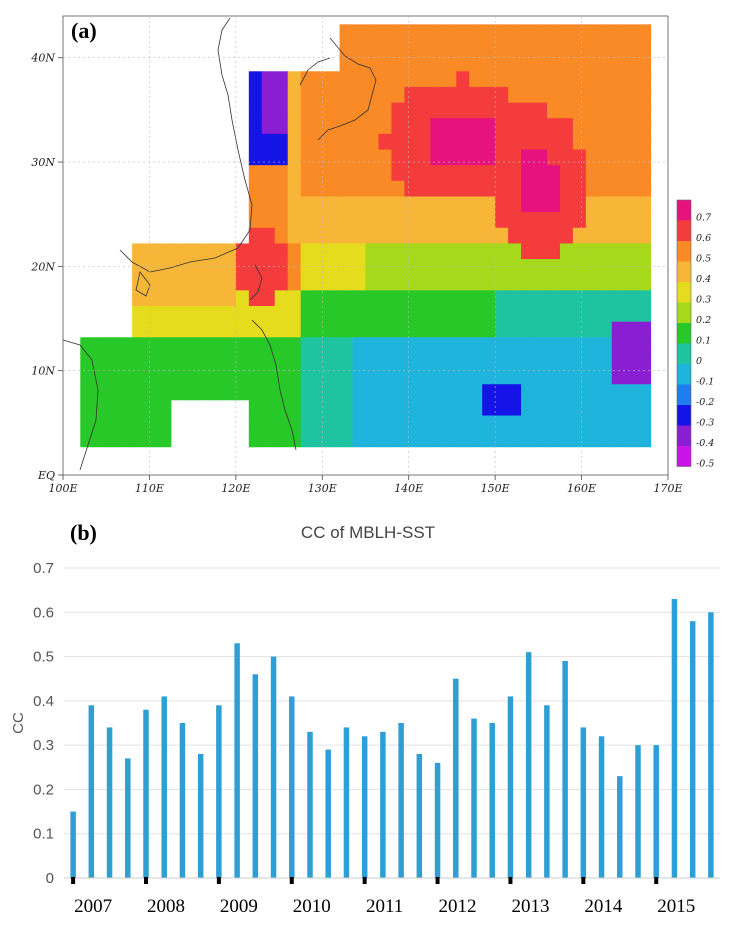  I want to click on bar-y-tick-label: 0.6, so click(43, 612).